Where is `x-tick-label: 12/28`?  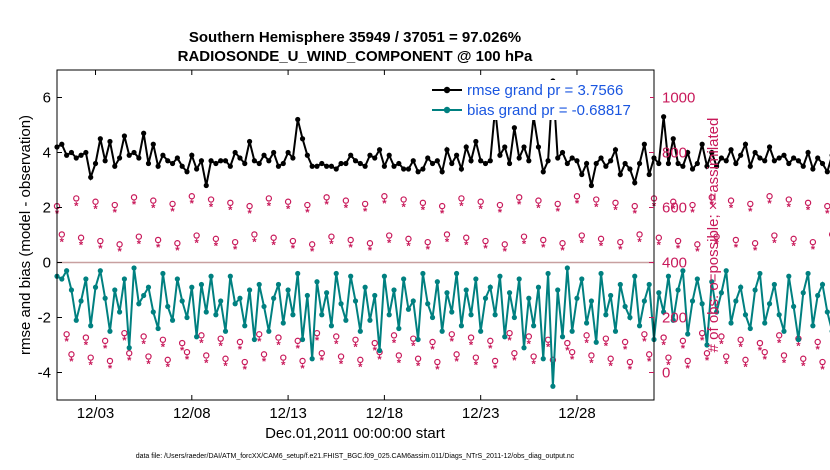
x-tick-label: 12/28 is located at coordinates (577, 413).